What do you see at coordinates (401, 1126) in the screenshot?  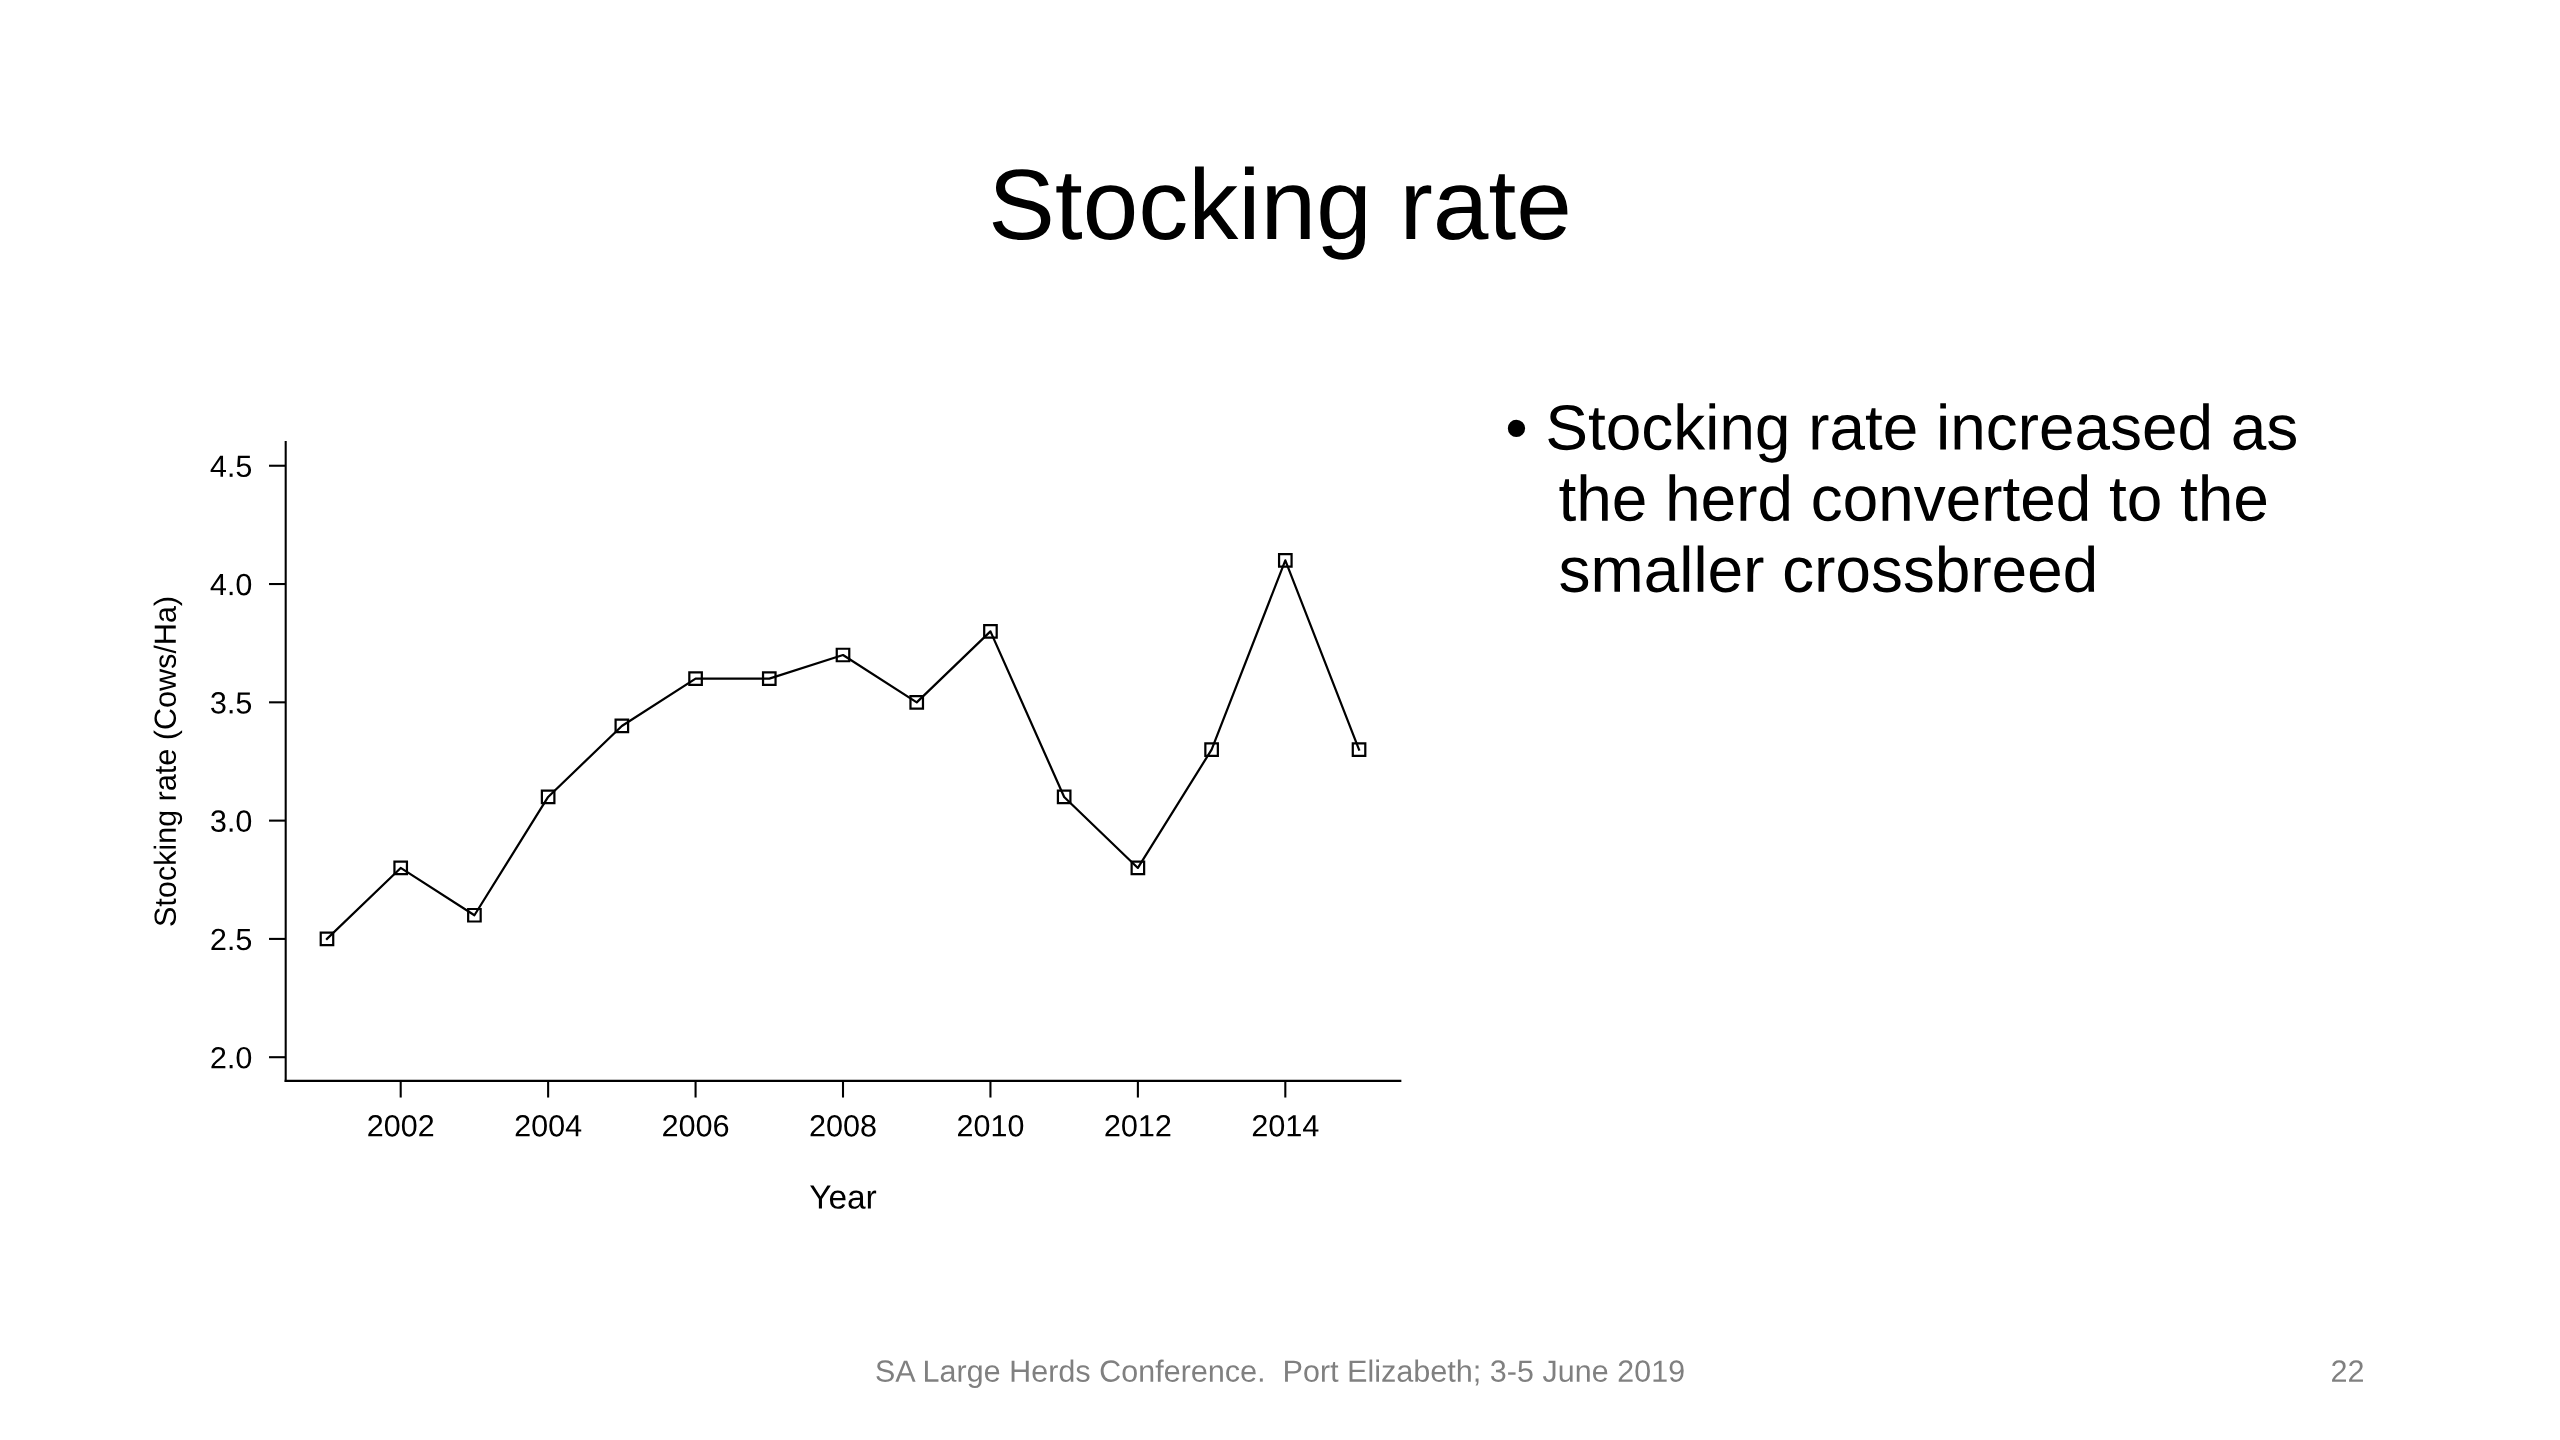 I see `x-tick-label: 2002` at bounding box center [401, 1126].